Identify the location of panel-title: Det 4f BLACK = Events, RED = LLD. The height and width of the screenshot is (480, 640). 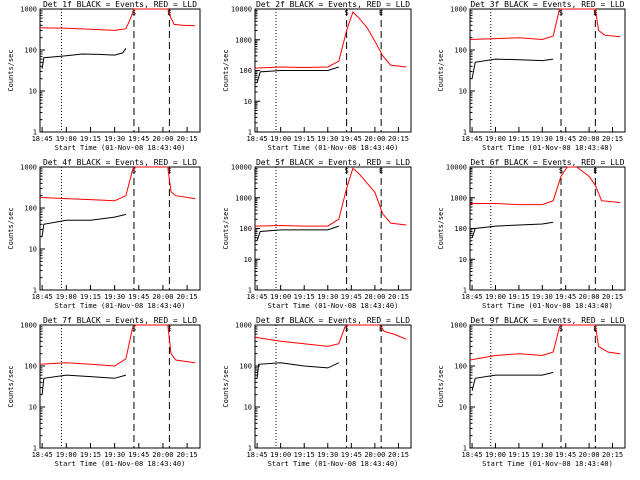
(120, 162).